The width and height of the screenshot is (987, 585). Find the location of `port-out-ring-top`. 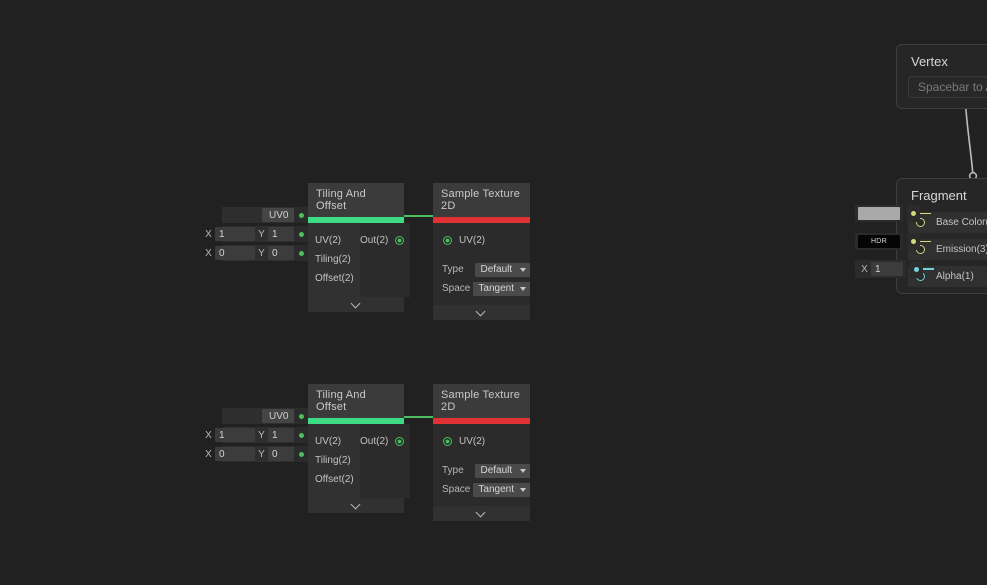

port-out-ring-top is located at coordinates (400, 240).